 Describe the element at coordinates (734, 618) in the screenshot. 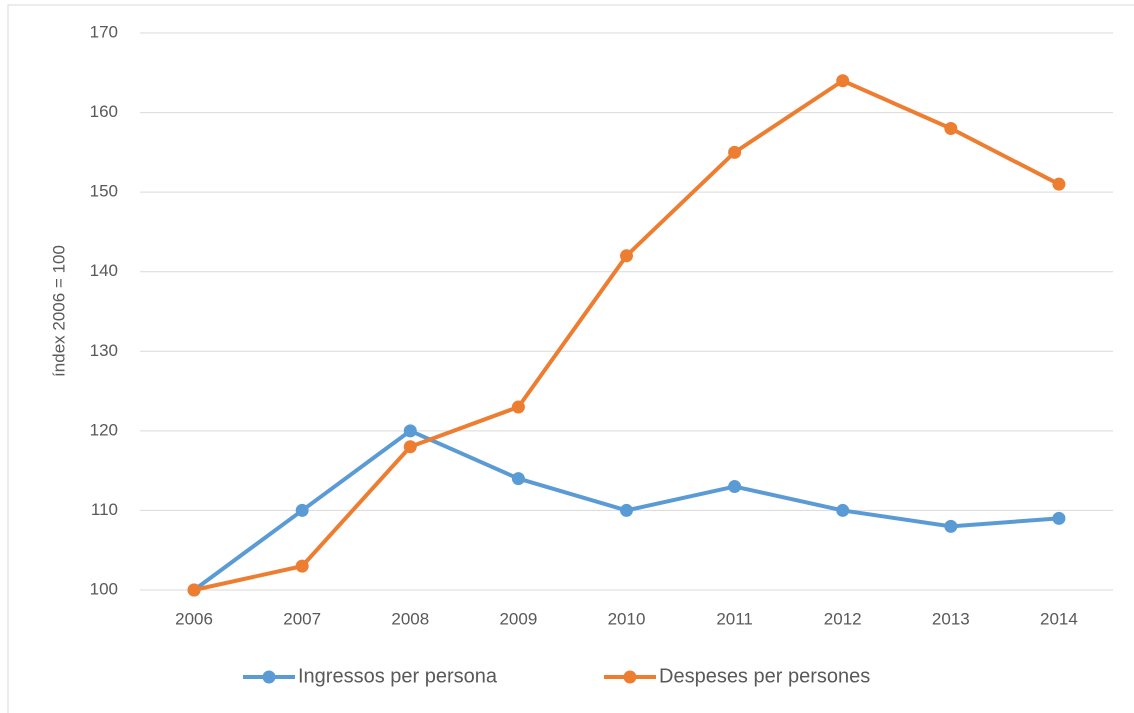

I see `x-tick-label: 2011` at that location.